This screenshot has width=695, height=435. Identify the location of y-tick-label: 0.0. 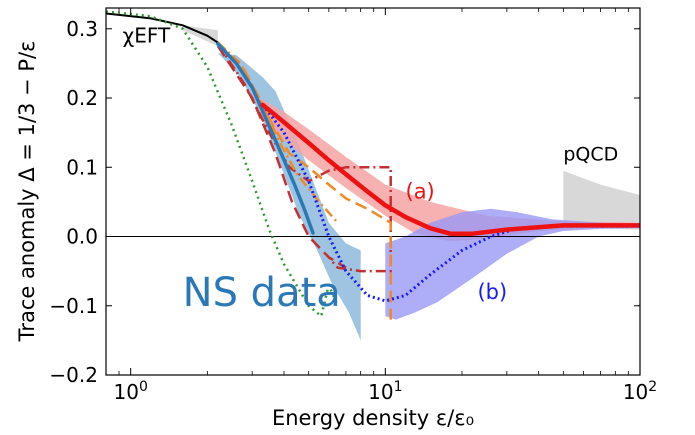
(82, 237).